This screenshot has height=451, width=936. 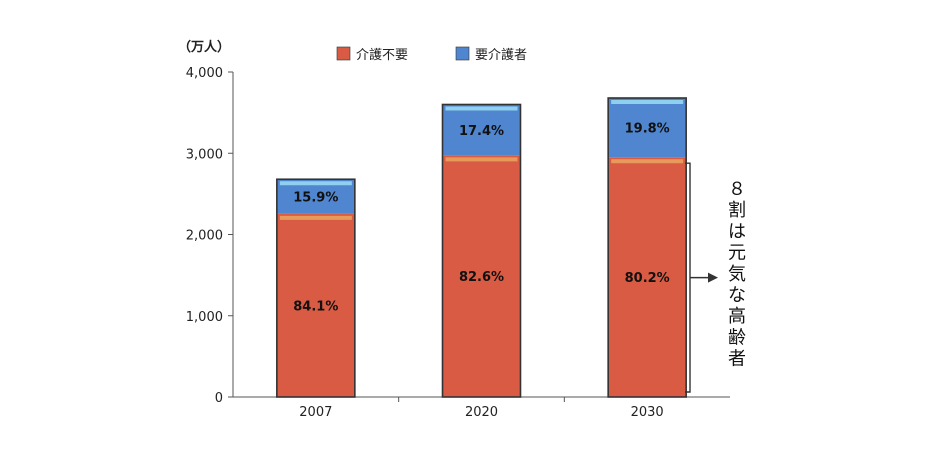 What do you see at coordinates (481, 412) in the screenshot?
I see `x-tick-label: 2020` at bounding box center [481, 412].